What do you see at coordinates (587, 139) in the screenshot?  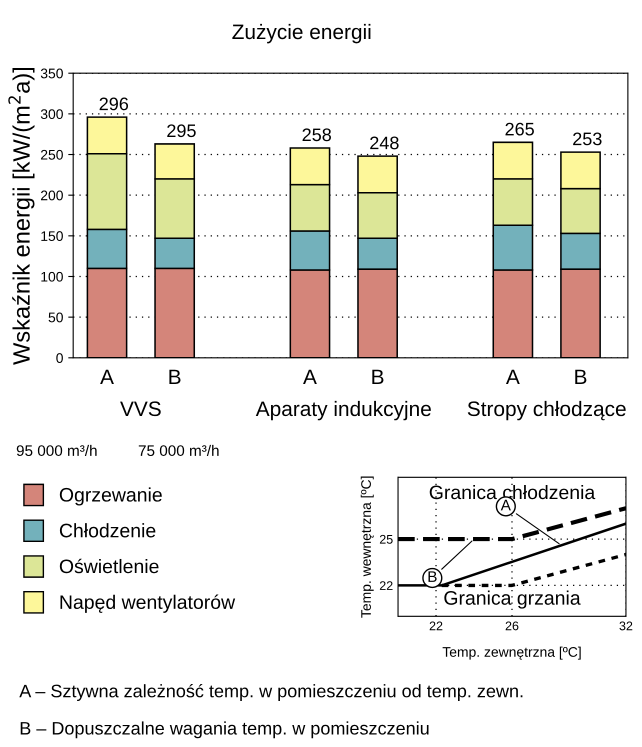 I see `total-label: 253` at bounding box center [587, 139].